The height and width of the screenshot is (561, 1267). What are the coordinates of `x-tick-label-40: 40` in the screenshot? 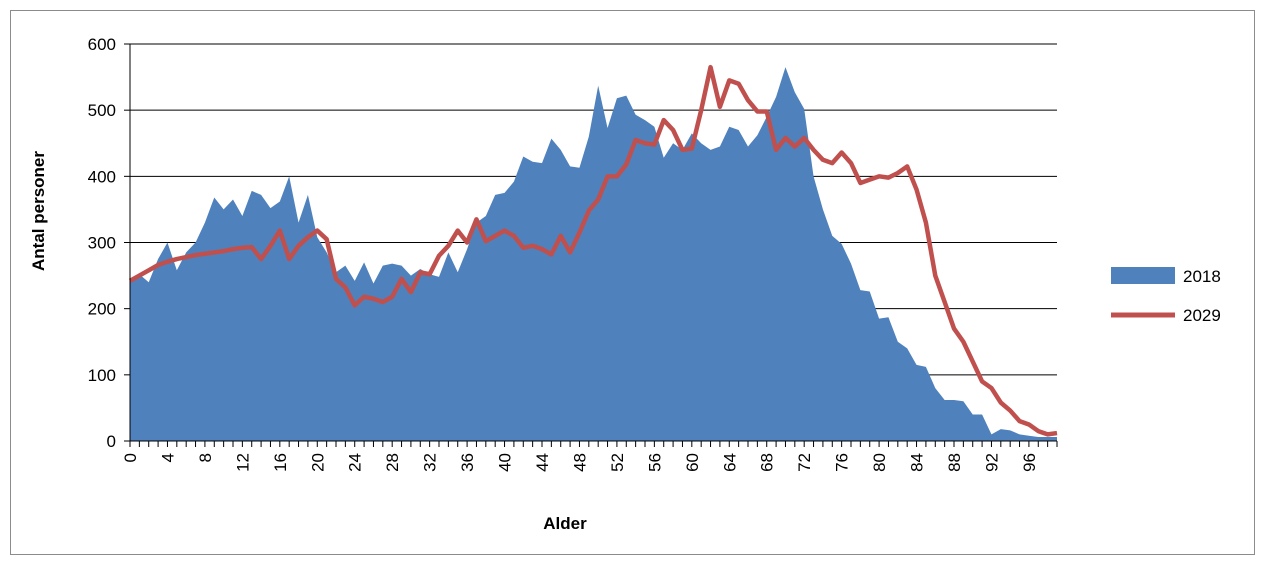 It's located at (505, 462).